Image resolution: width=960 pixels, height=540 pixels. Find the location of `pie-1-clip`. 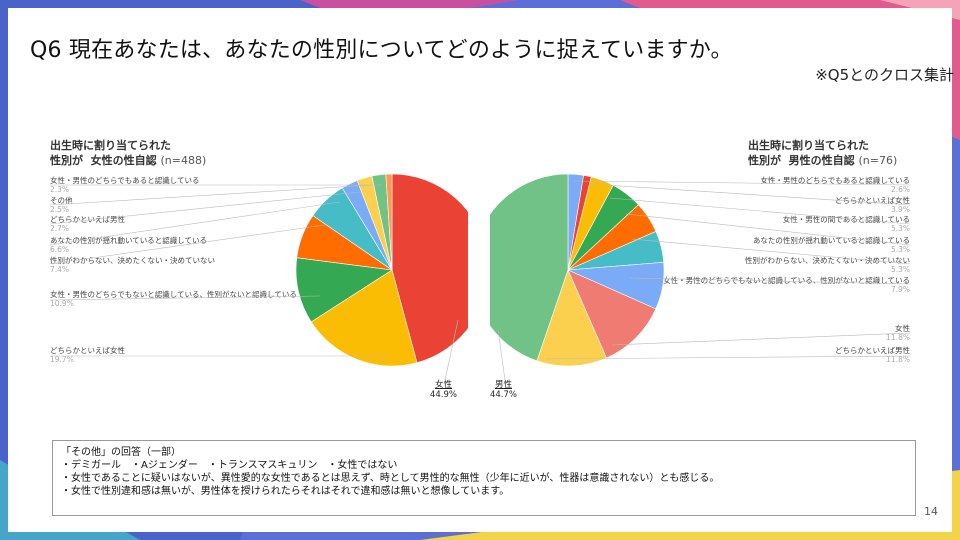

pie-1-clip is located at coordinates (479, 270).